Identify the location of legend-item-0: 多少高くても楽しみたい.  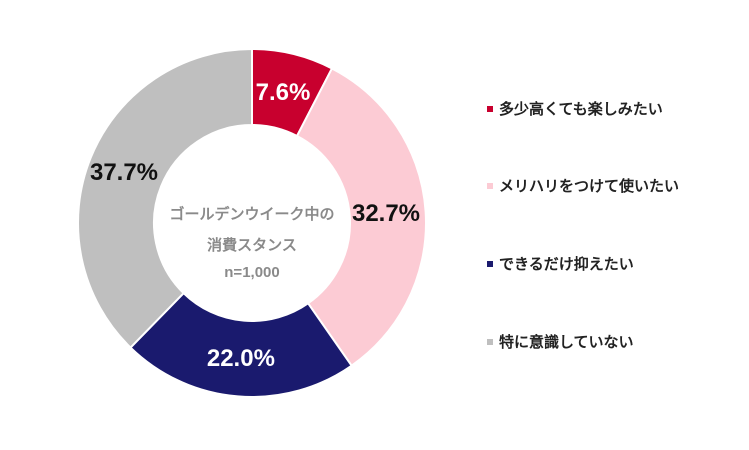
(575, 108).